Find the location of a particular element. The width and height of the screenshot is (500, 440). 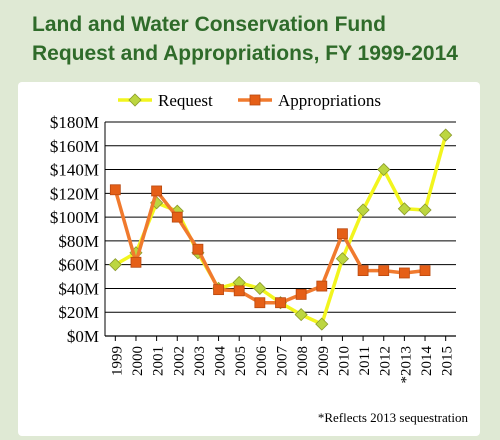

x-tick-label: 2011 is located at coordinates (365, 360).